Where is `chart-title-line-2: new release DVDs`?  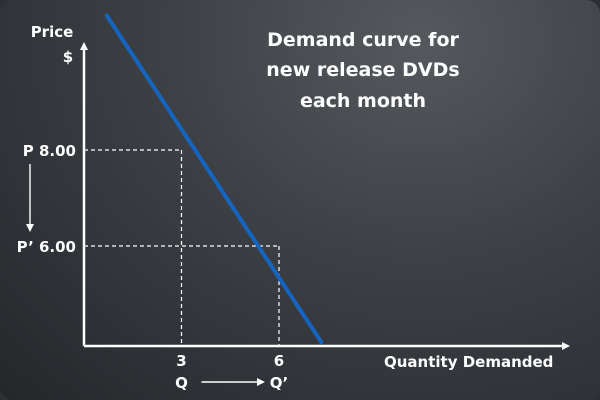 chart-title-line-2: new release DVDs is located at coordinates (362, 70).